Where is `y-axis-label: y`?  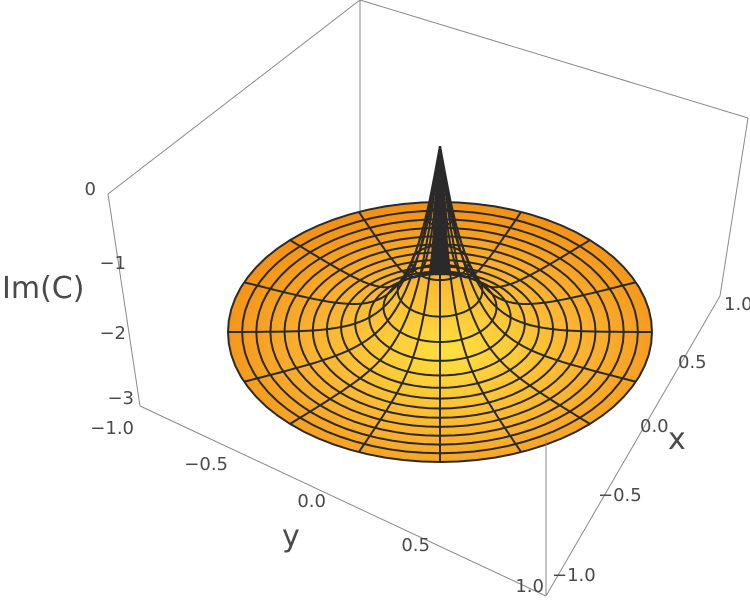
y-axis-label: y is located at coordinates (291, 536).